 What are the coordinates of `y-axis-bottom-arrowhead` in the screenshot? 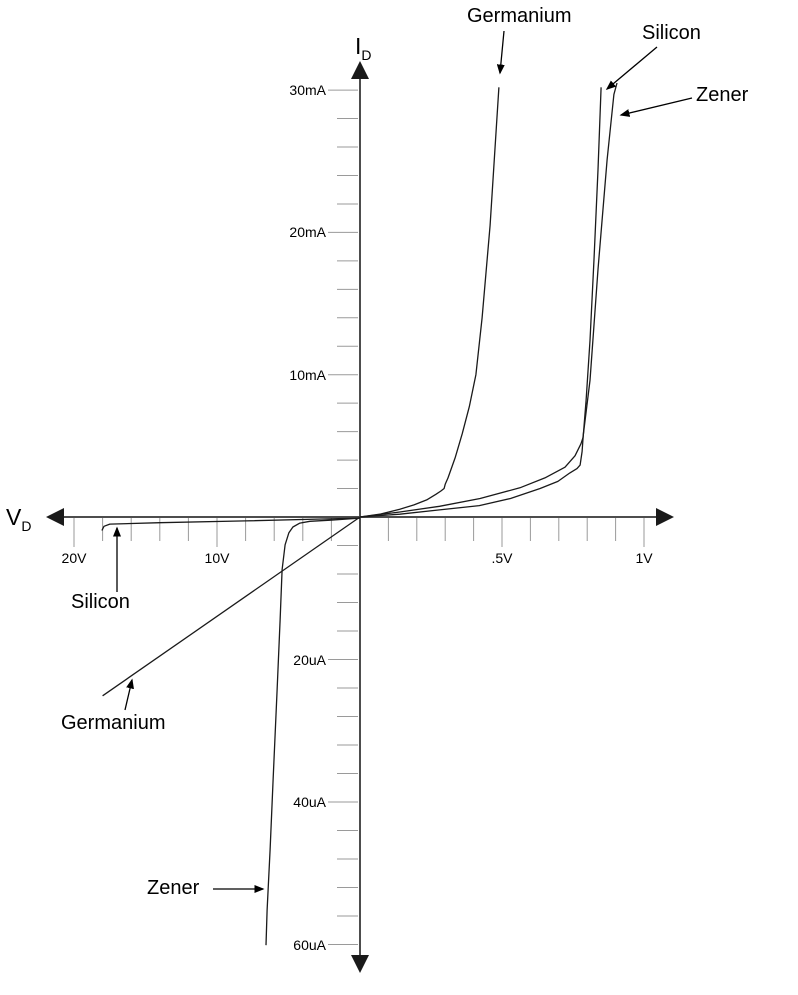 It's located at (360, 964).